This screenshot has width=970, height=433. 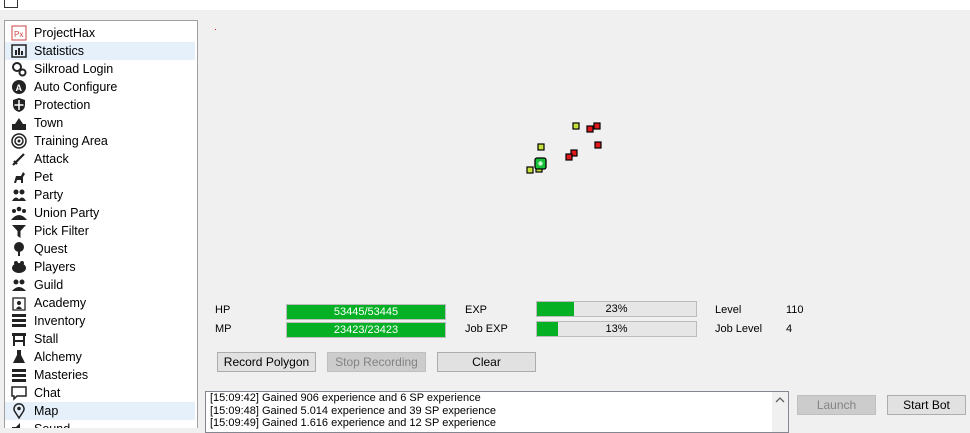 What do you see at coordinates (926, 405) in the screenshot?
I see `start-bot-button: Start Bot` at bounding box center [926, 405].